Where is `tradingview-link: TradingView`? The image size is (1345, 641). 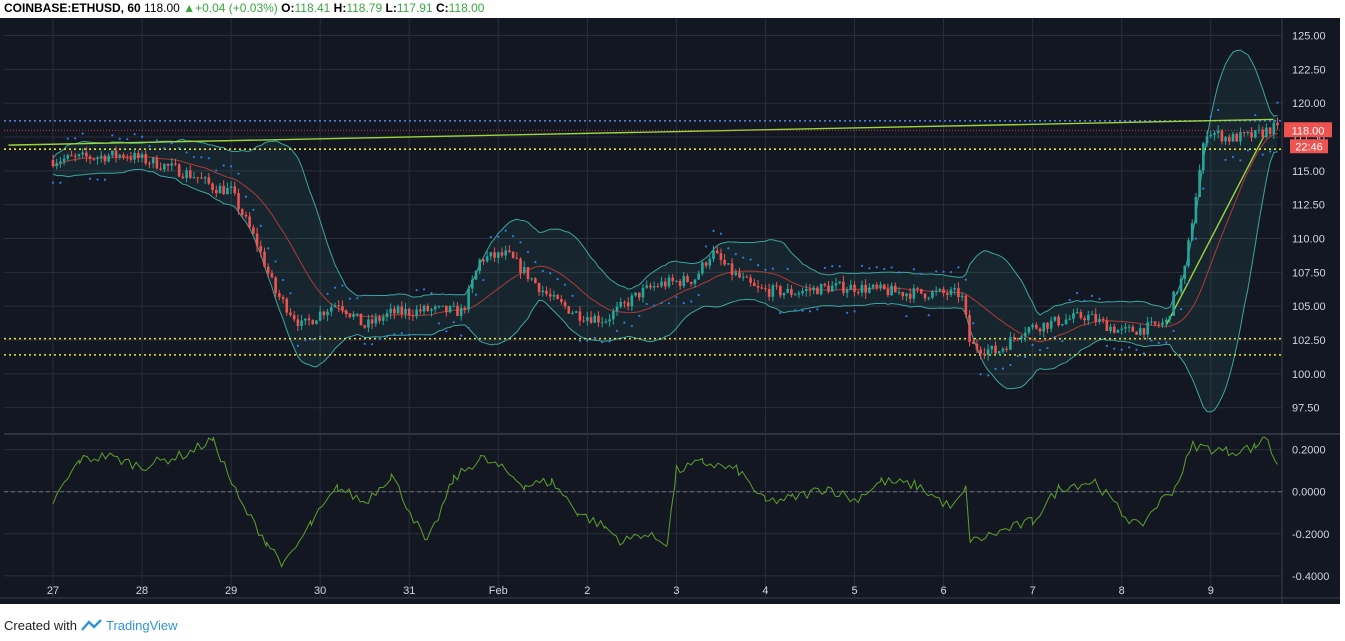
tradingview-link: TradingView is located at coordinates (142, 625).